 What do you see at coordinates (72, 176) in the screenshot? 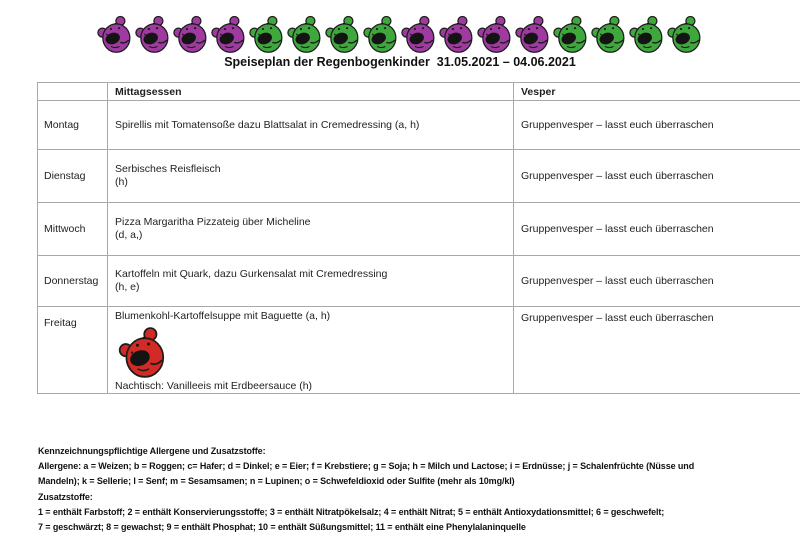
I see `day-label: Dienstag` at bounding box center [72, 176].